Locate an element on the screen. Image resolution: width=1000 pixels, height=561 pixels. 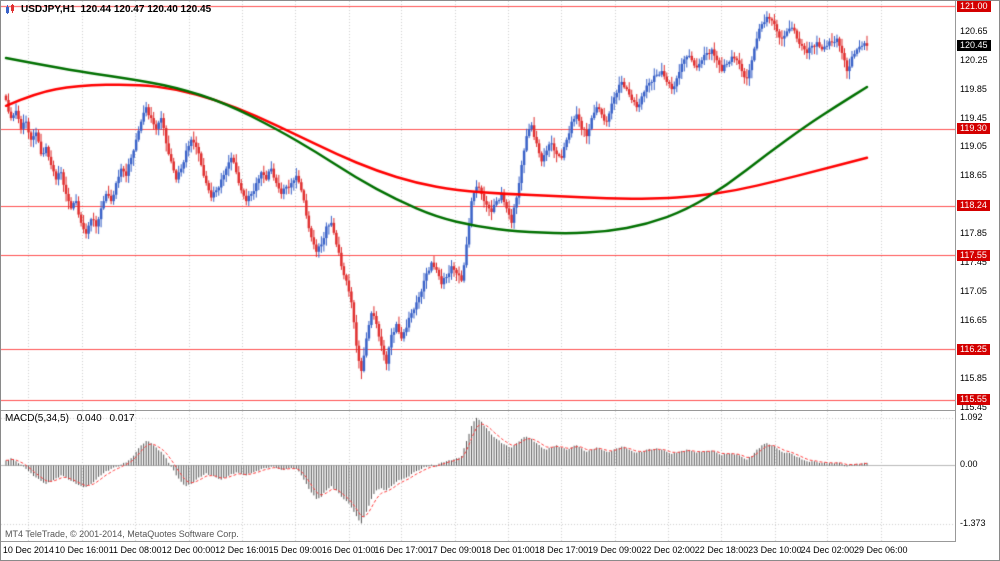
macd-value: 0.040 is located at coordinates (89, 418).